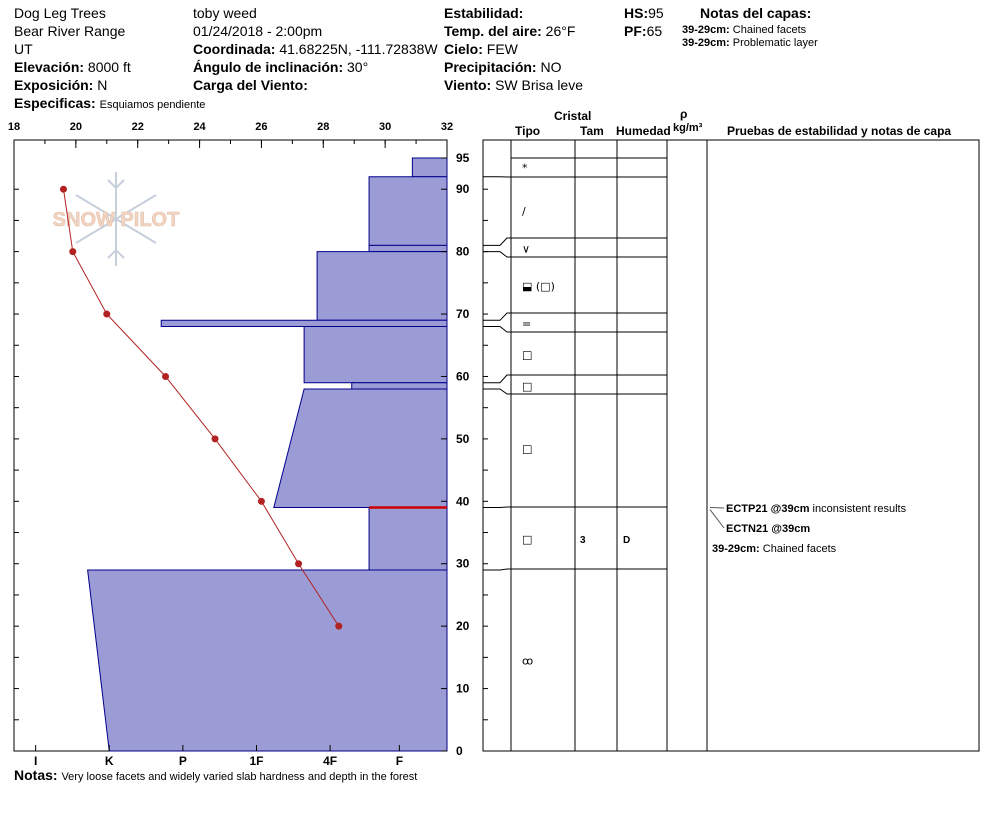  What do you see at coordinates (768, 509) in the screenshot?
I see `stability-test-code: ECTP21 @39cm` at bounding box center [768, 509].